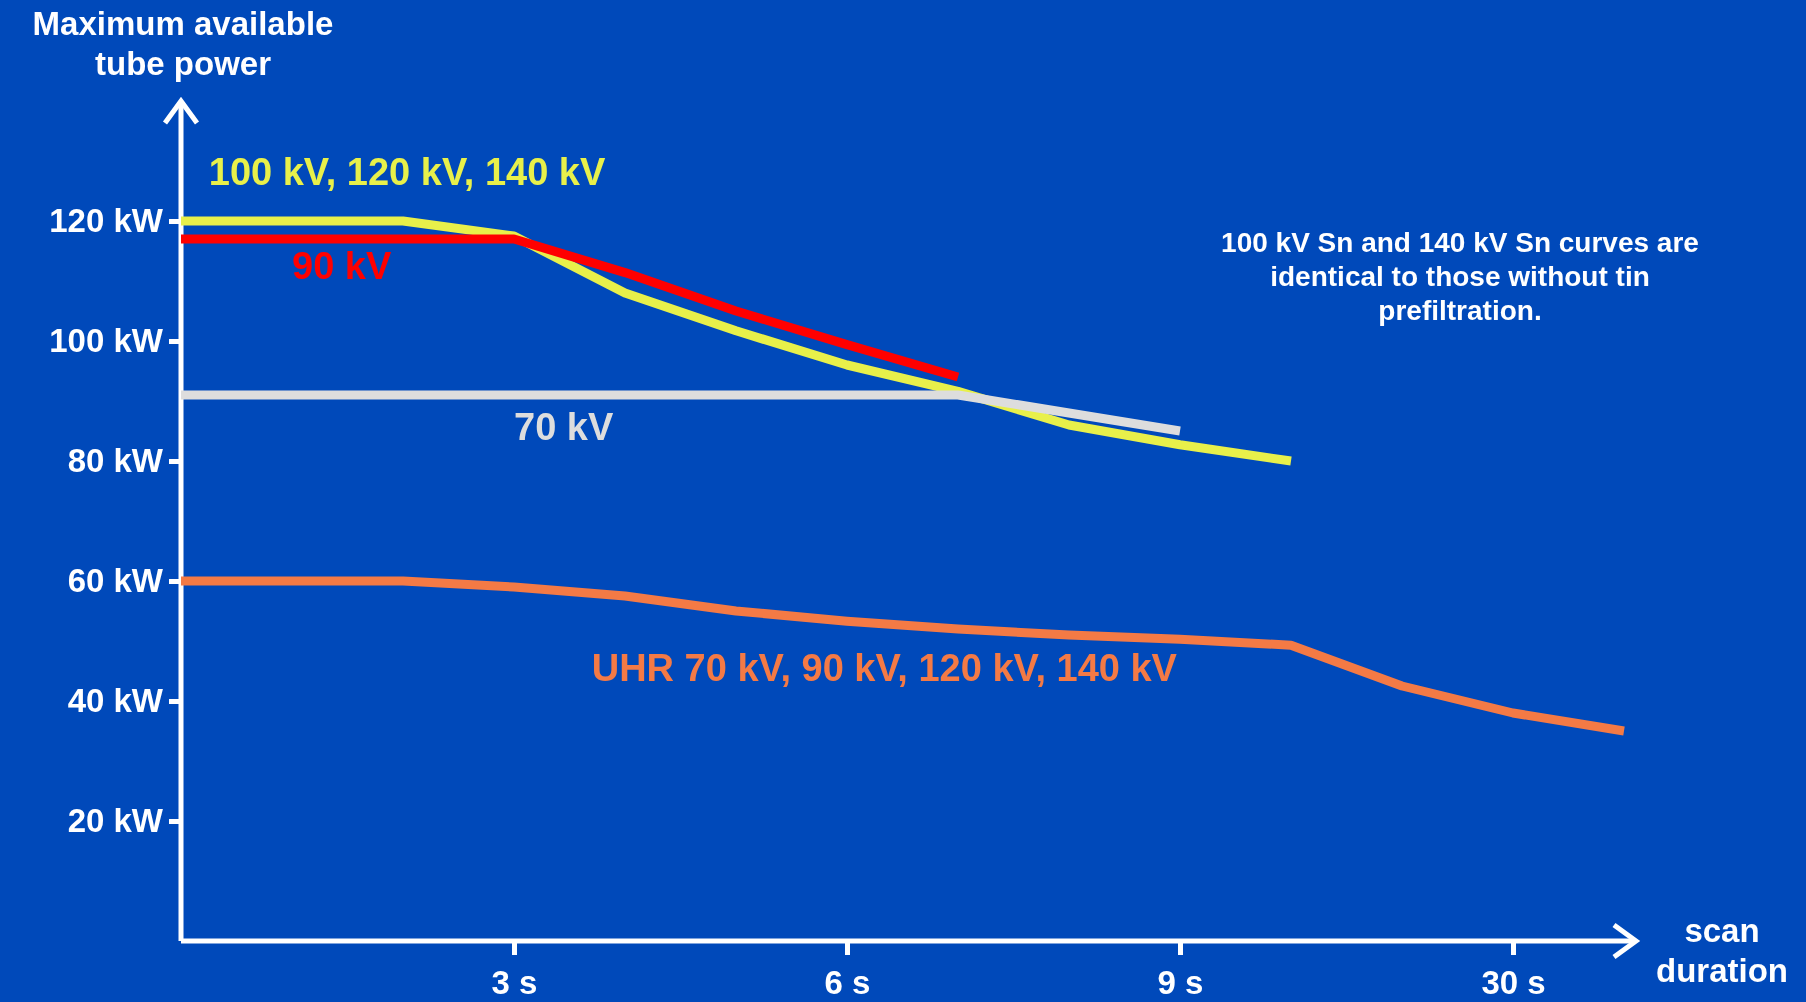 The image size is (1806, 1002). Describe the element at coordinates (106, 221) in the screenshot. I see `y-tick-label: 120 kW` at that location.